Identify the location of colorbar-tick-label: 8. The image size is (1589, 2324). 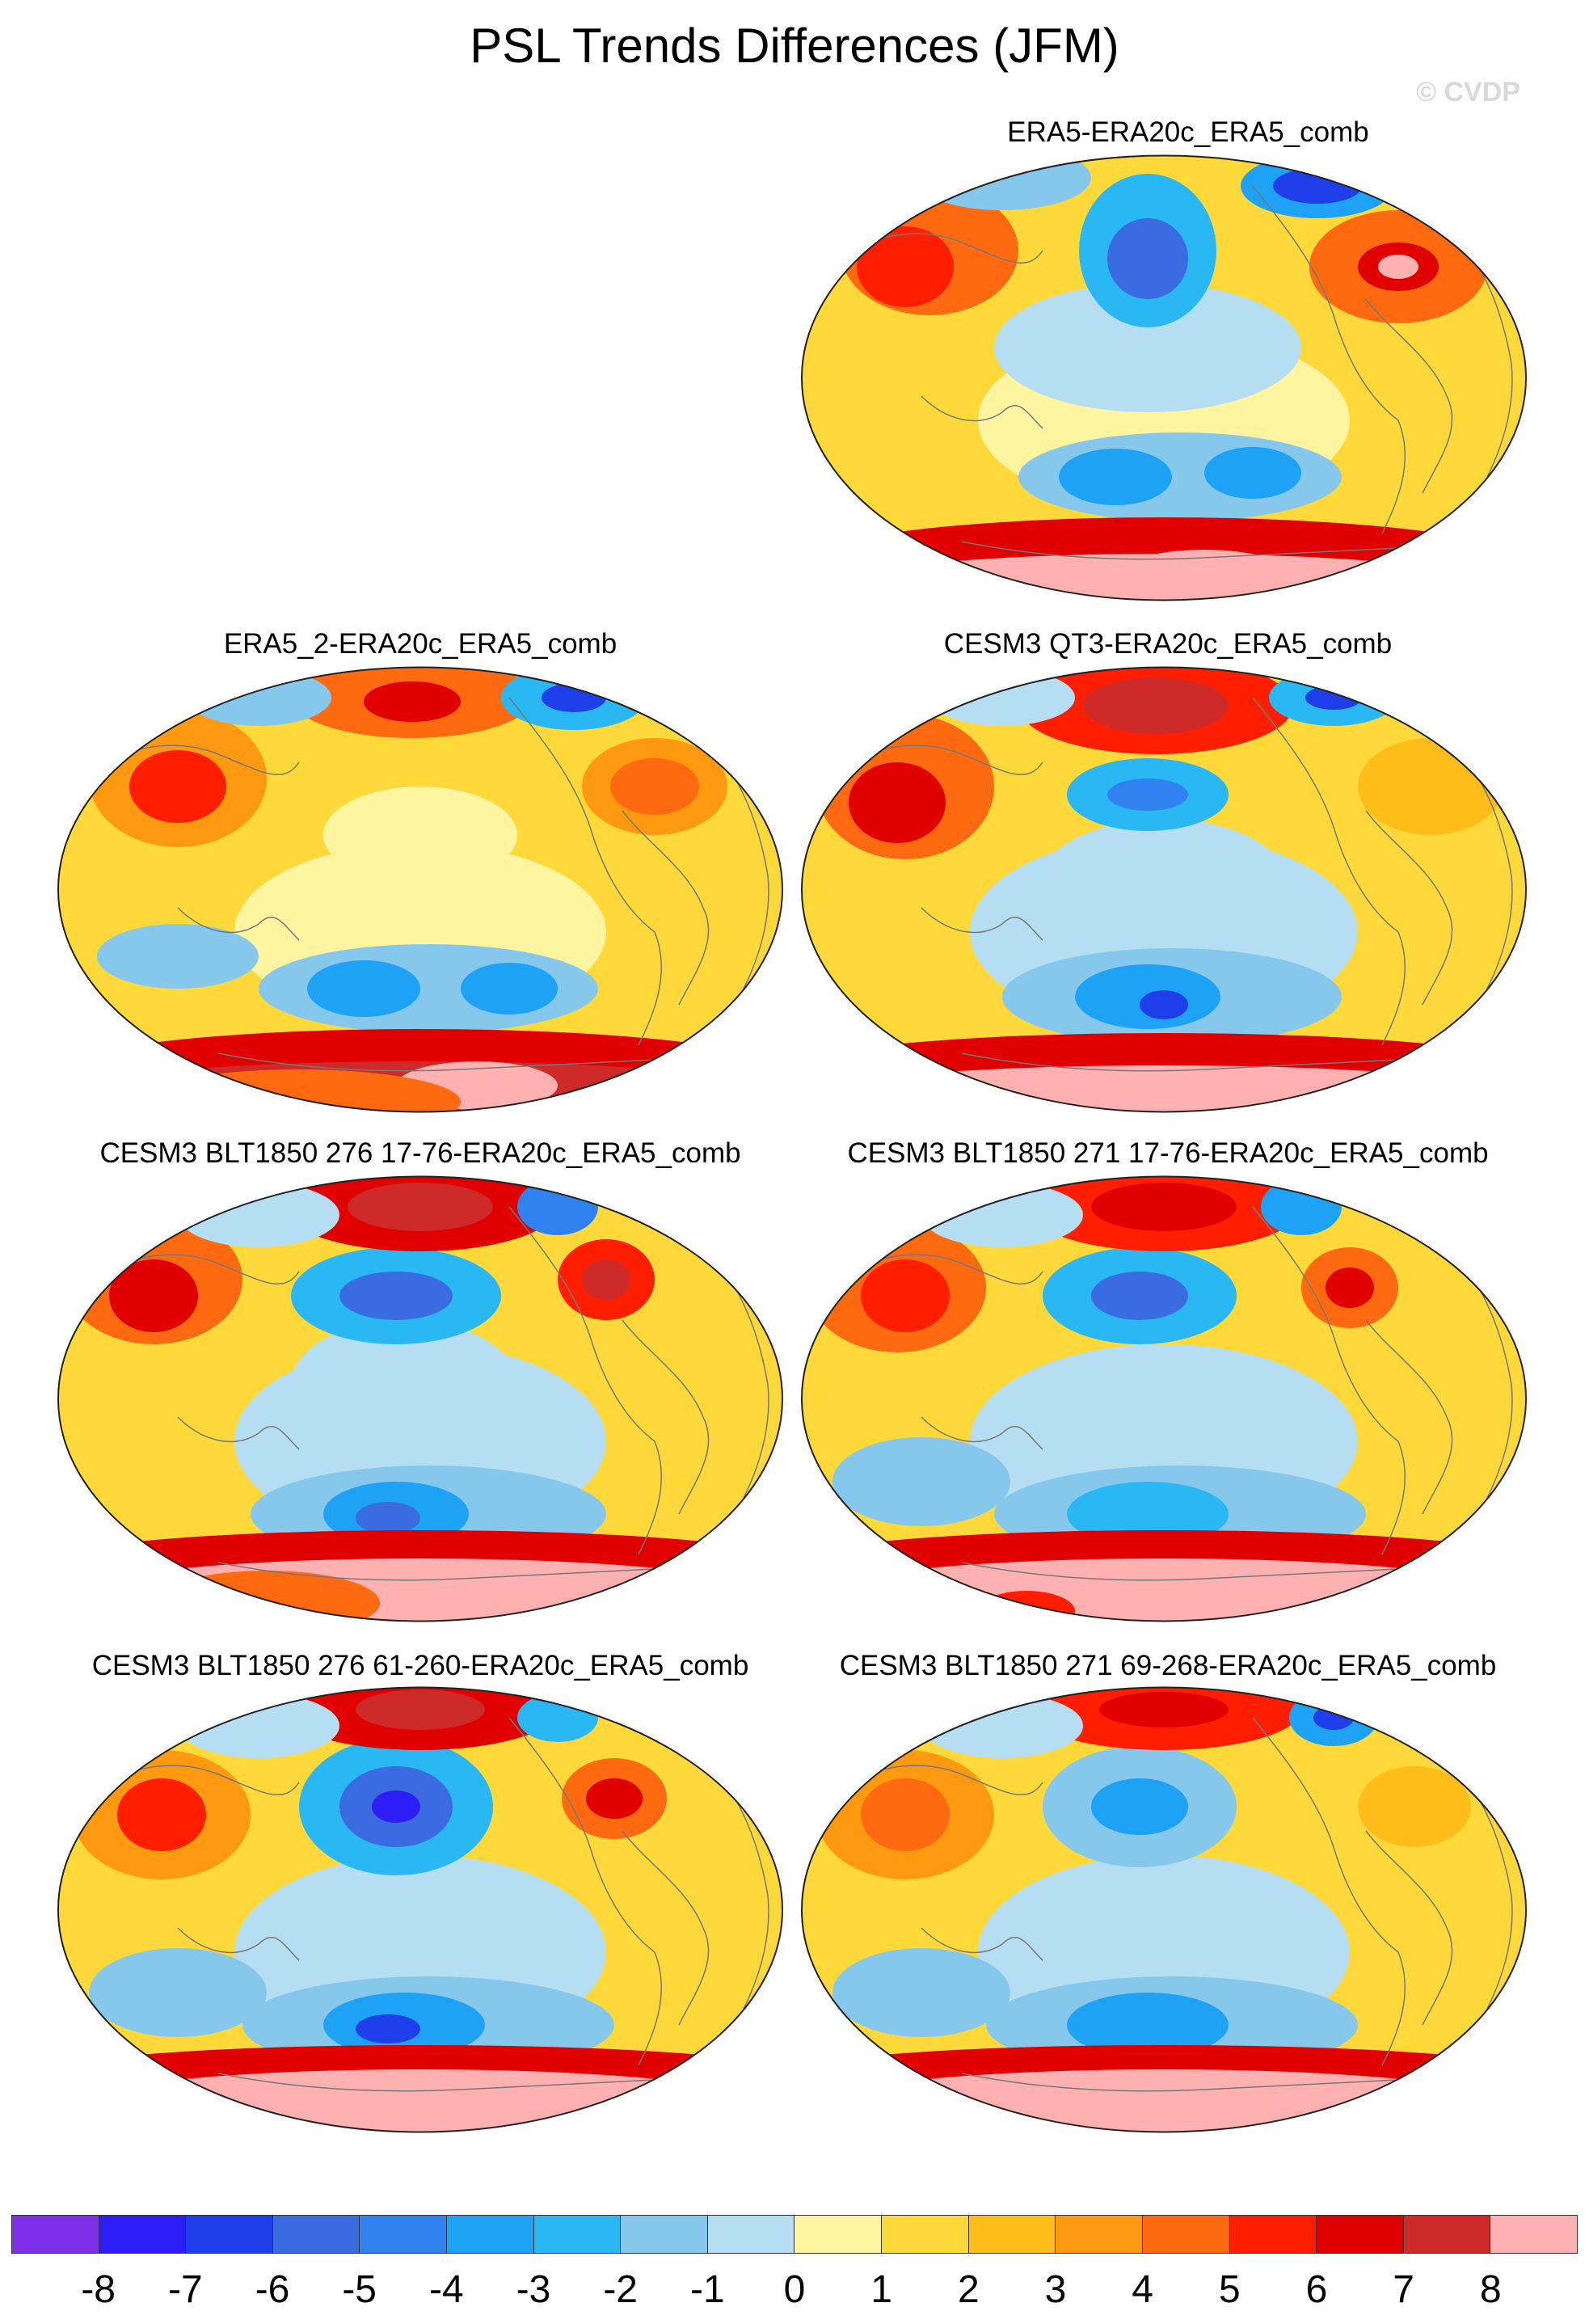
(1490, 2289).